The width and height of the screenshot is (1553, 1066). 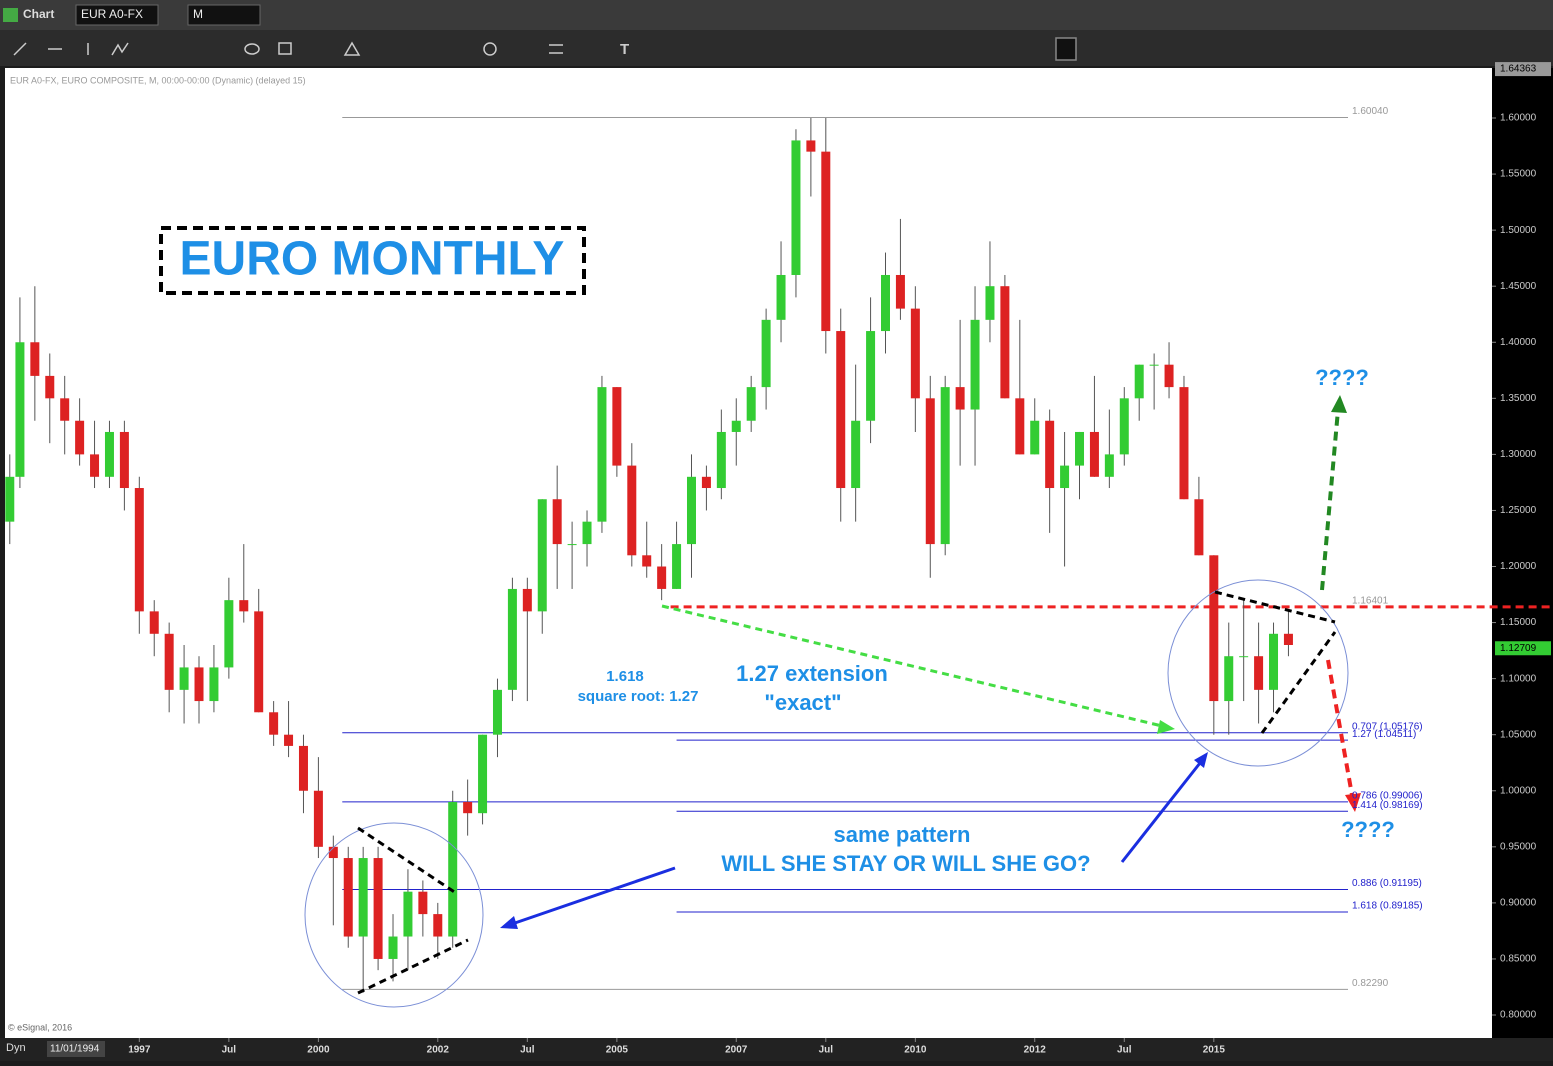 I want to click on toolbar-icons: T, so click(x=545, y=49).